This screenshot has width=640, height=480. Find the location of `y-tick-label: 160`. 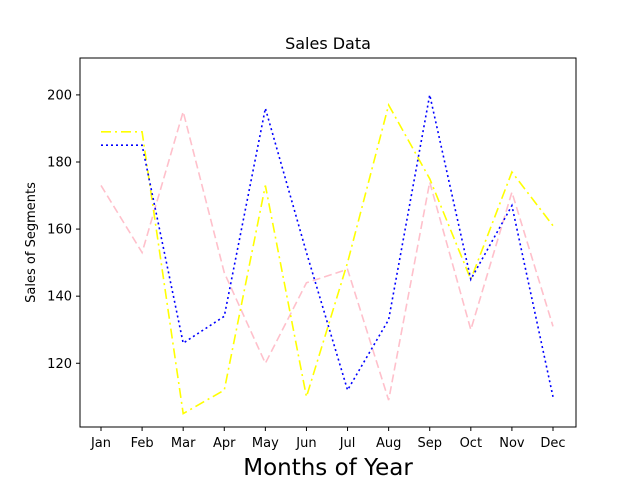

y-tick-label: 160 is located at coordinates (59, 230).